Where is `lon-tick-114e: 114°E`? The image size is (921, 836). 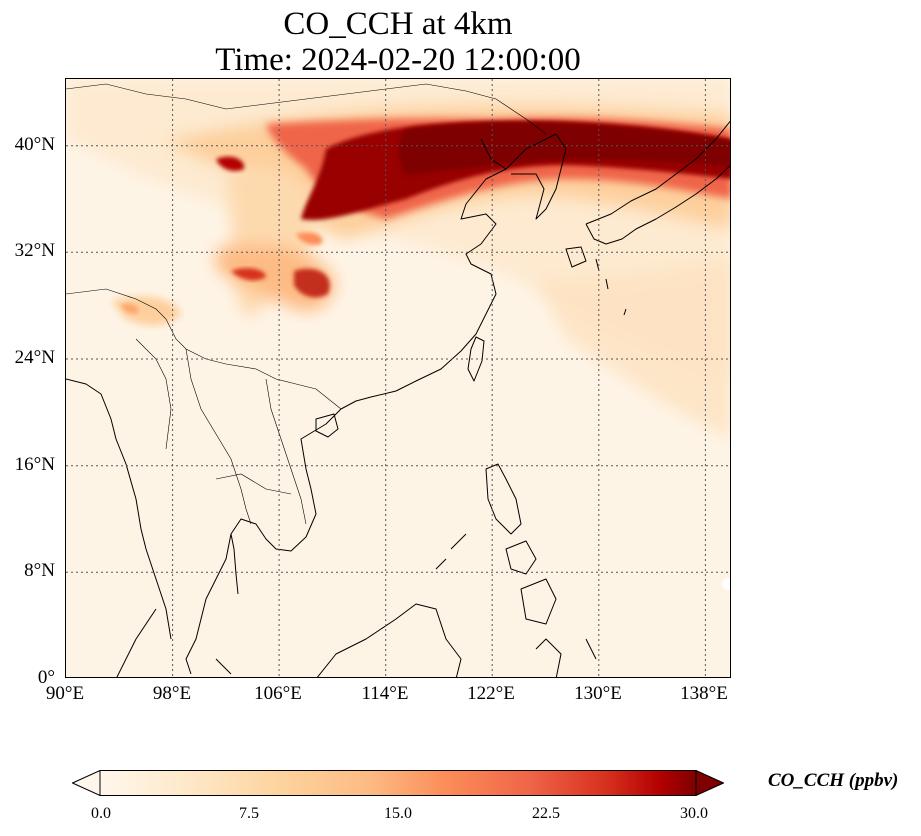
lon-tick-114e: 114°E is located at coordinates (385, 693).